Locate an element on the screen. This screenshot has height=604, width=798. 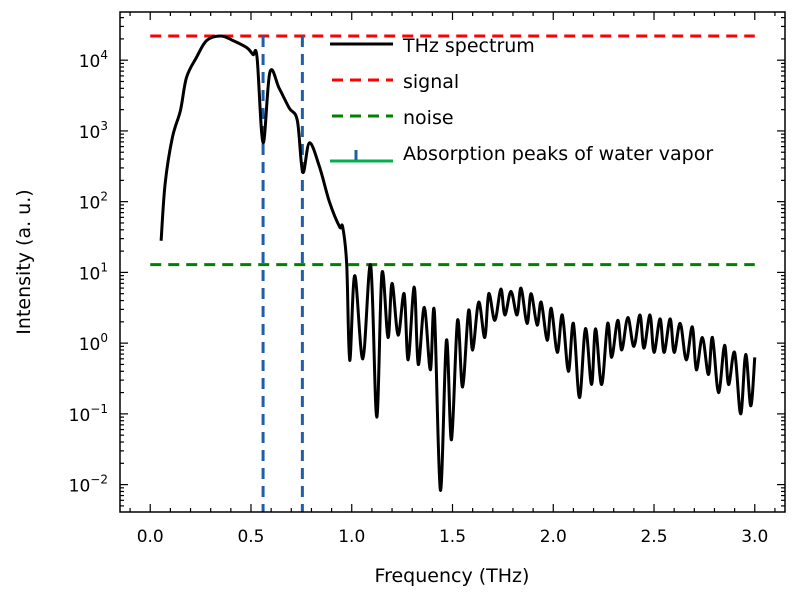
legend-label-signal: signal is located at coordinates (431, 82).